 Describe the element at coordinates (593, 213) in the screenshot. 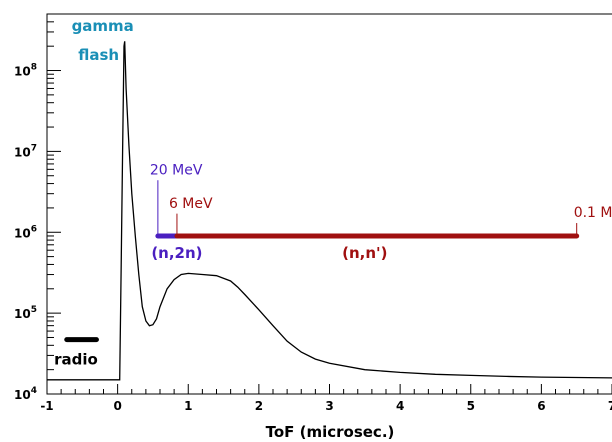

I see `e01-label: 0.1 MeV` at that location.